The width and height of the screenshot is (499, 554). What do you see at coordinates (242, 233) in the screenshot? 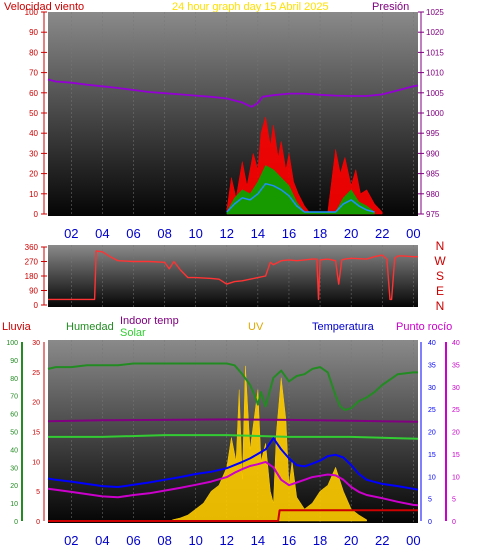
I see `panel1-hour-labels: 02 04 06 08 10 12 14 16 18 20 22 00` at bounding box center [242, 233].